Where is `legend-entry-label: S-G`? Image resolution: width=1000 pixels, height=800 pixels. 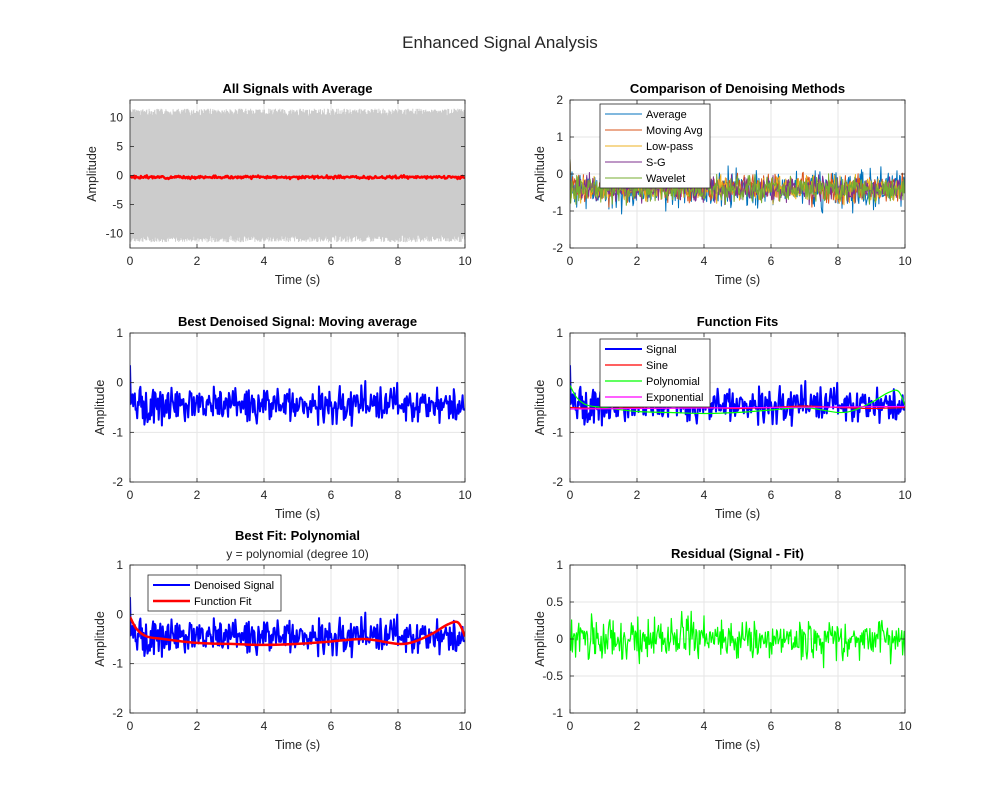 legend-entry-label: S-G is located at coordinates (656, 163).